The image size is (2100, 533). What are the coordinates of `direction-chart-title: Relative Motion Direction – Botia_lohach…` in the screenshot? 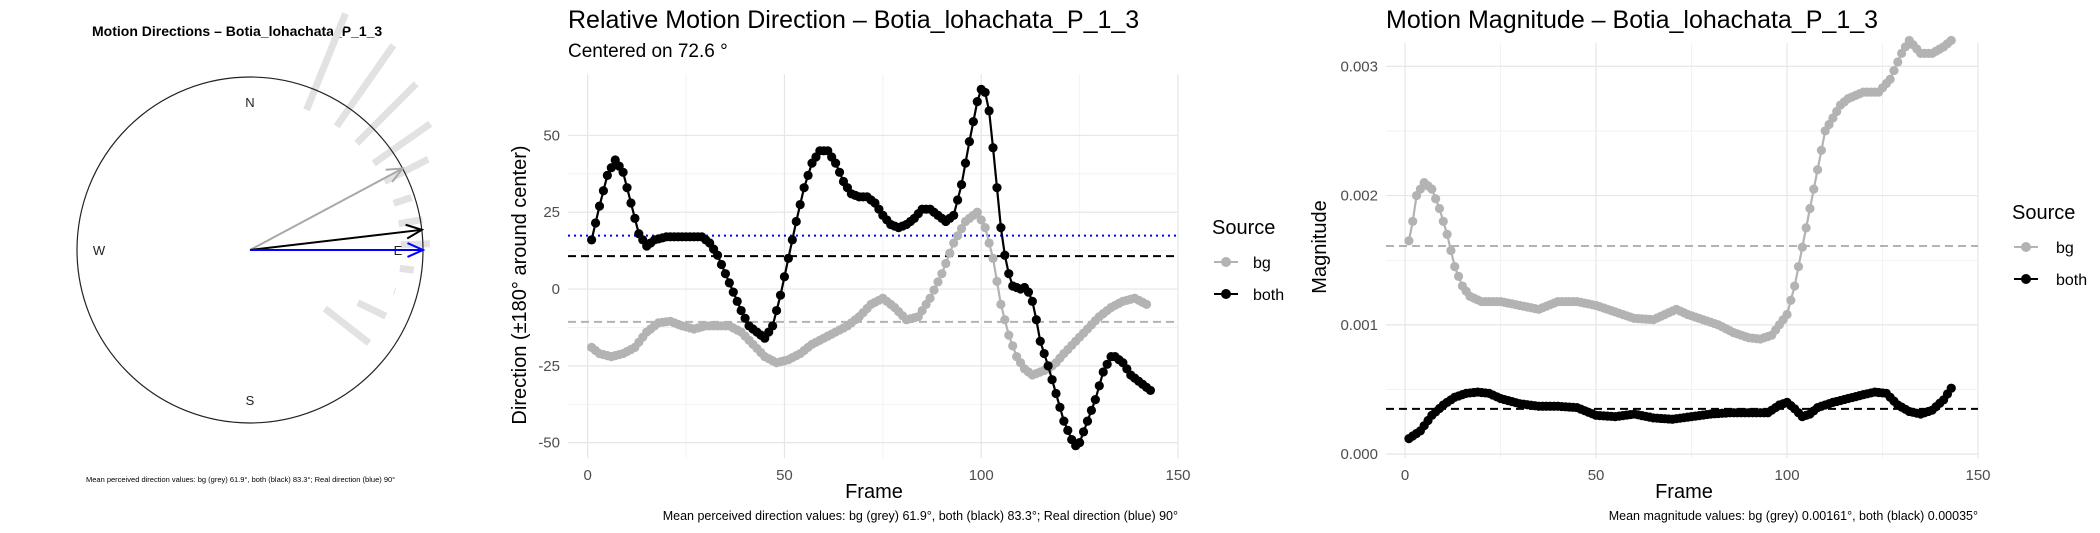 It's located at (853, 20).